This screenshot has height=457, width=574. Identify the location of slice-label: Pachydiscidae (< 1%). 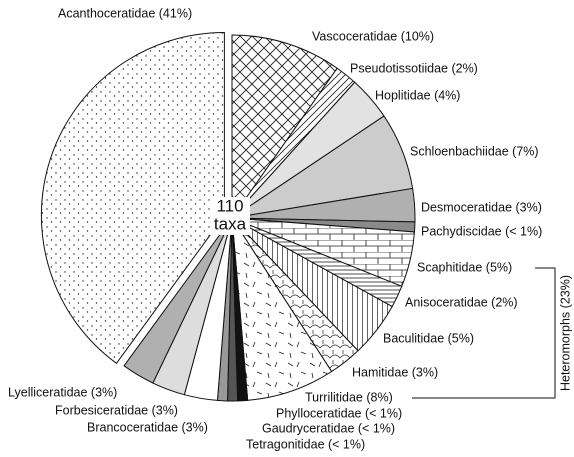
(481, 231).